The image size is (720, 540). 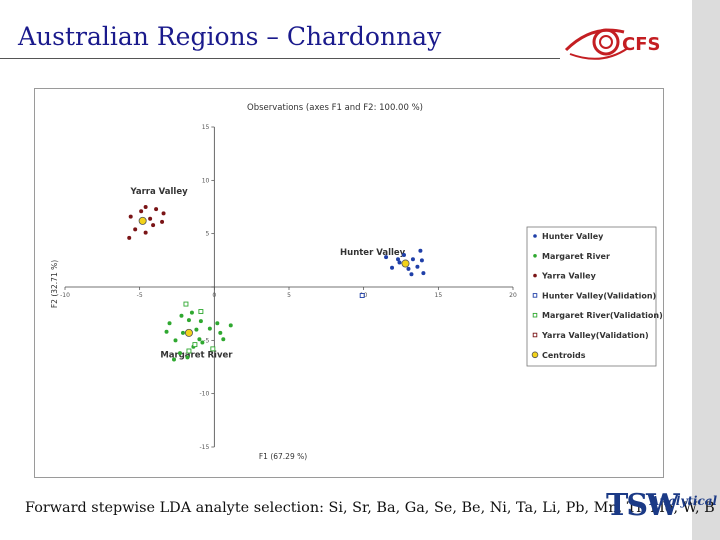 I want to click on x-tick-label: -5, so click(x=140, y=295).